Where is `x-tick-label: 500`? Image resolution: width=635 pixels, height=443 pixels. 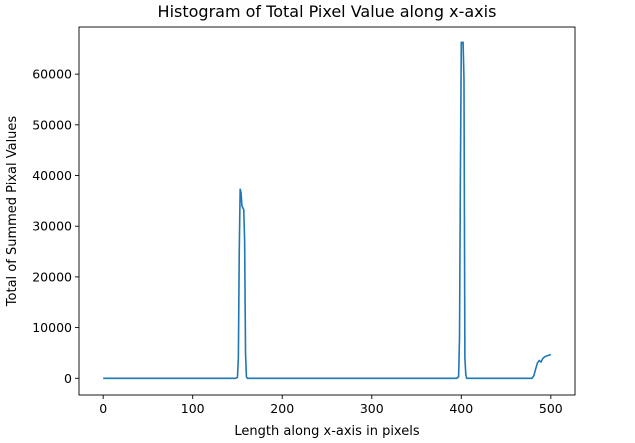
x-tick-label: 500 is located at coordinates (551, 408).